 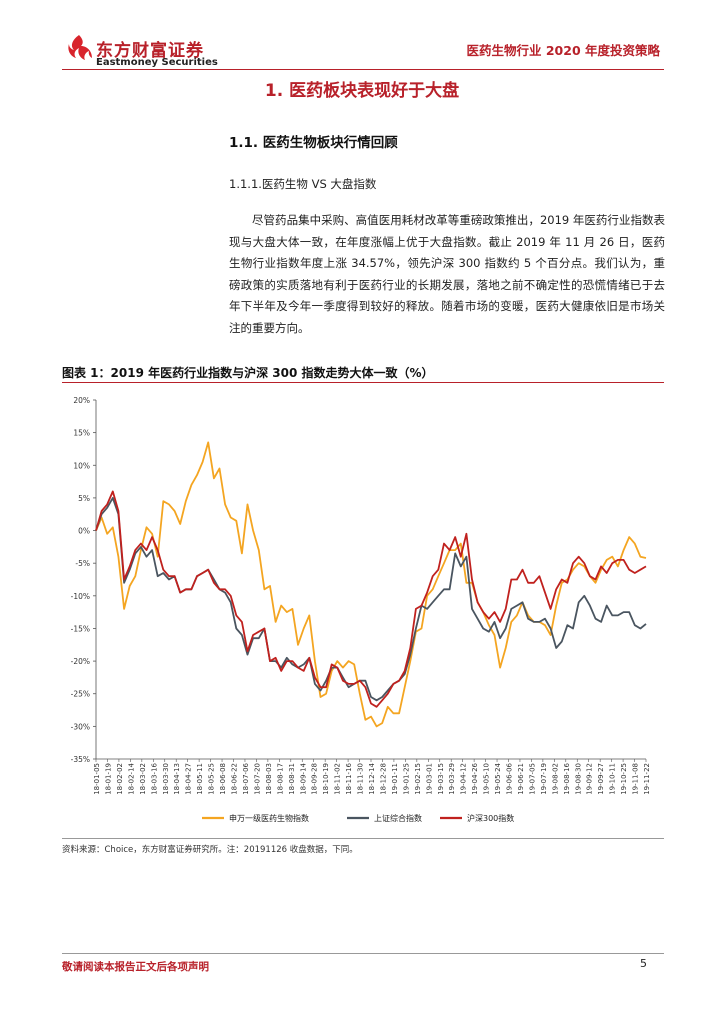 I want to click on x-tick-label: 18-02-02, so click(x=120, y=779).